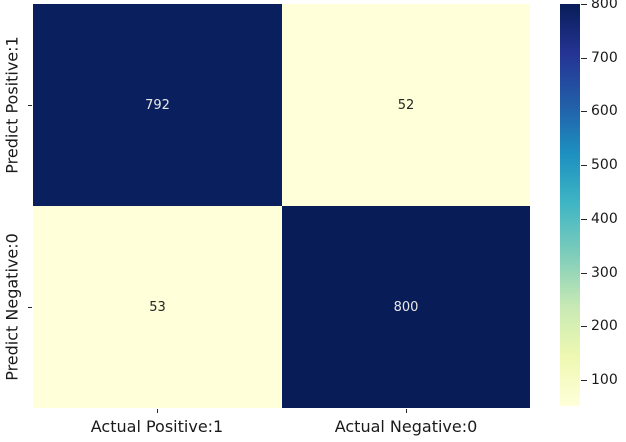 The height and width of the screenshot is (442, 626). Describe the element at coordinates (604, 326) in the screenshot. I see `colorbar-tick-label-200: 200` at that location.